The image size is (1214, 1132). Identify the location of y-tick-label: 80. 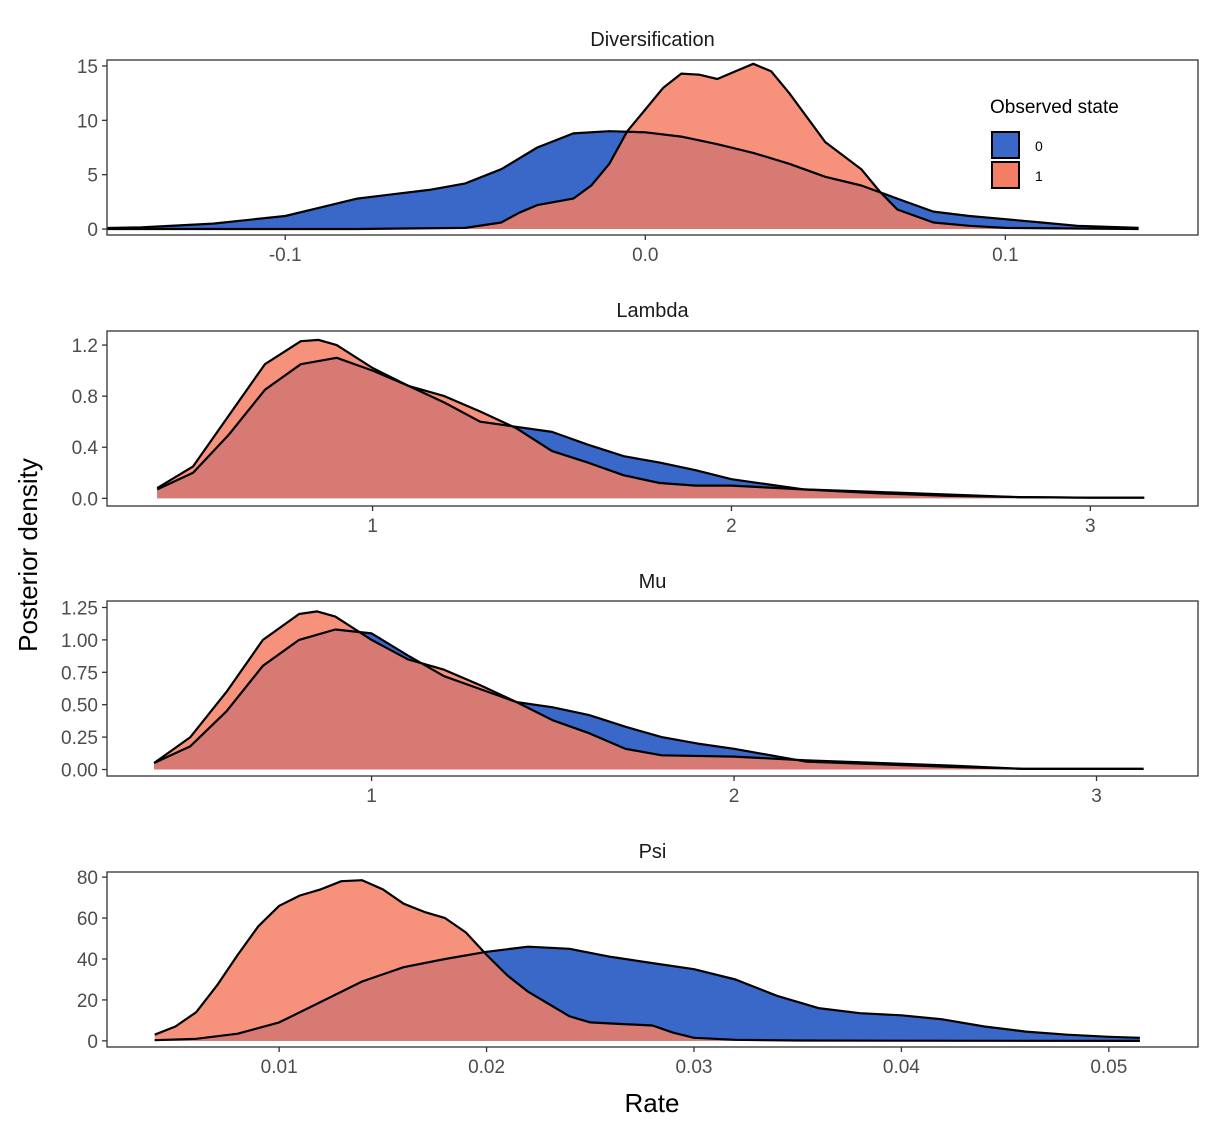
(87, 878).